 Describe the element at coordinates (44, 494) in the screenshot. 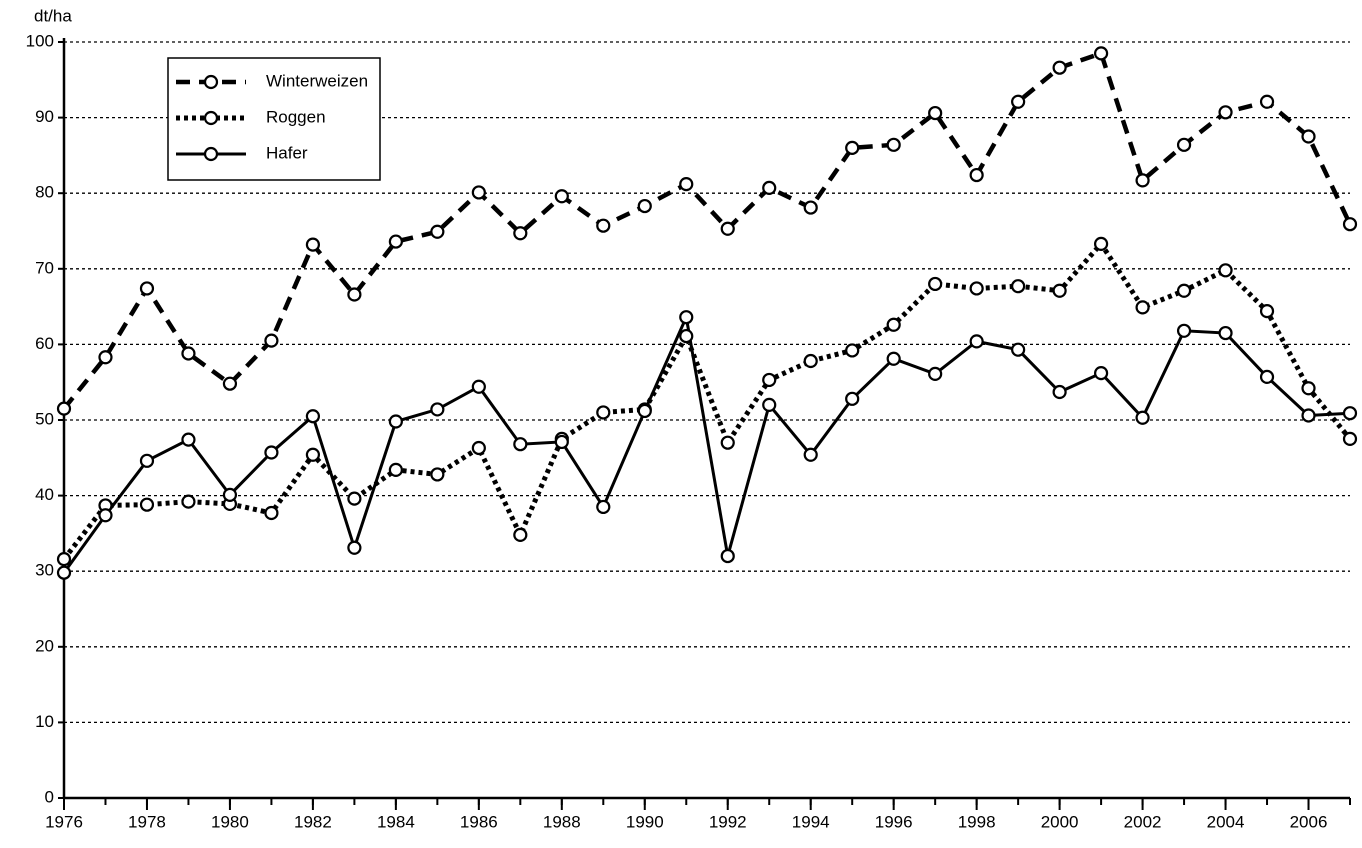

I see `y-tick-label: 40` at that location.